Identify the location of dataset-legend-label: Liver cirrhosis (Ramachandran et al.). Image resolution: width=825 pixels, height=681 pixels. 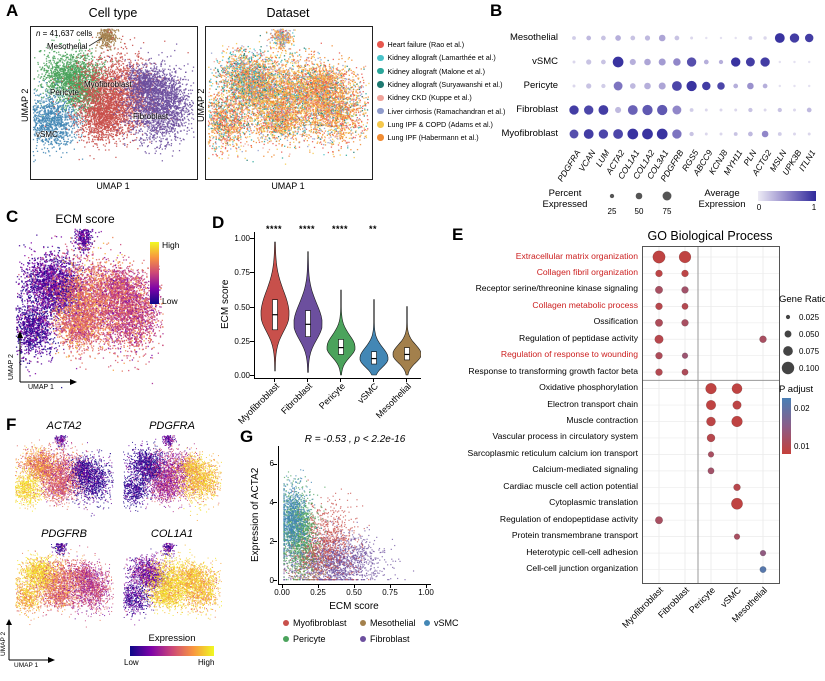
(446, 111).